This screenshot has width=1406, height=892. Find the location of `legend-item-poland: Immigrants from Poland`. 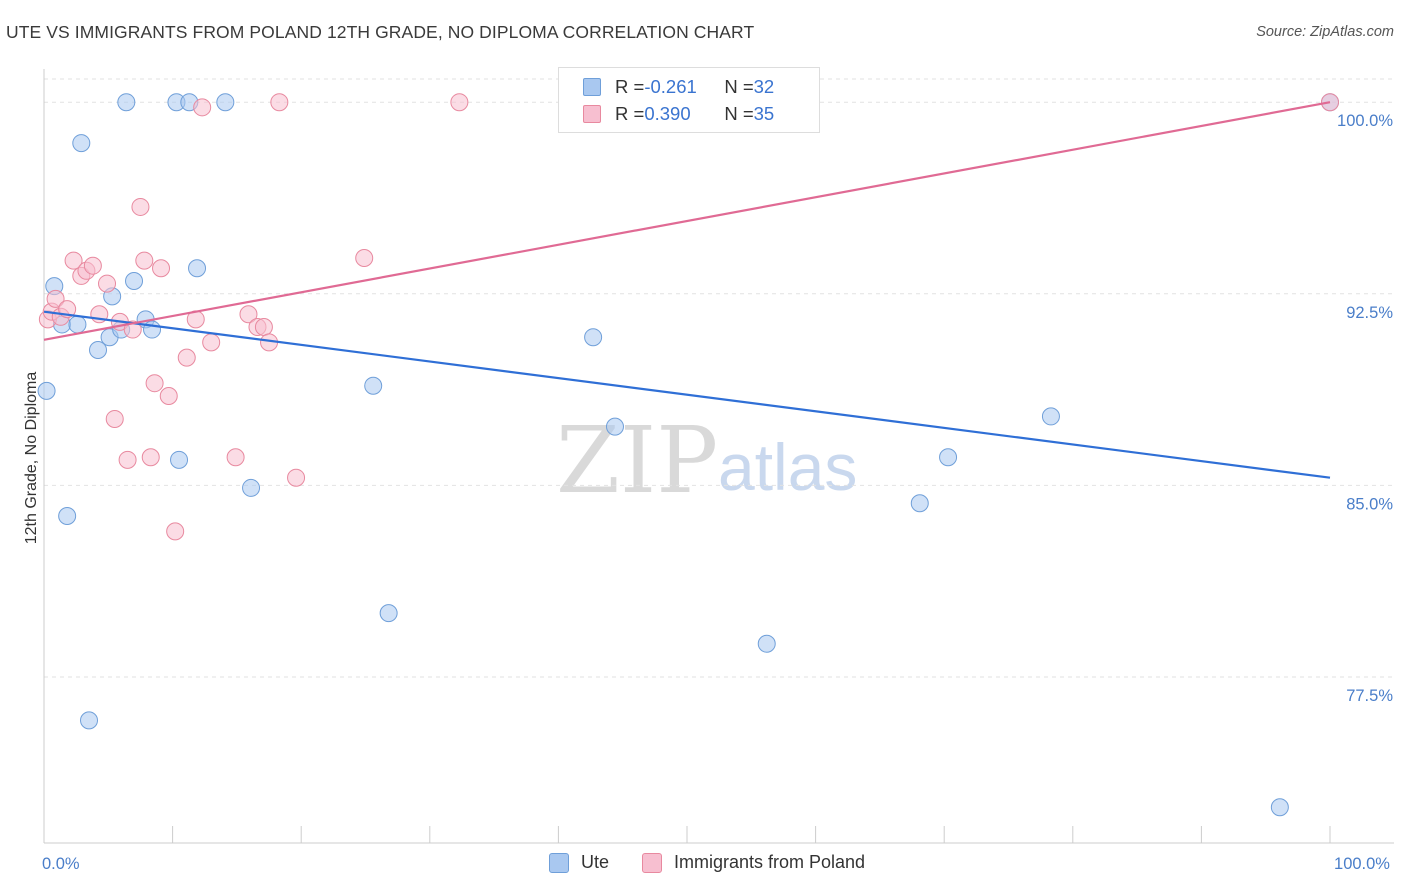

legend-item-poland: Immigrants from Poland is located at coordinates (753, 862).